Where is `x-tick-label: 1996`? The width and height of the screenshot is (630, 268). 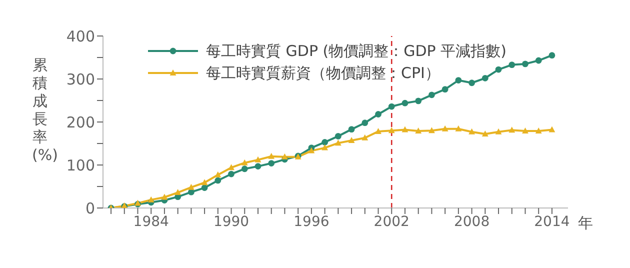
x-tick-label: 1996 is located at coordinates (312, 222).